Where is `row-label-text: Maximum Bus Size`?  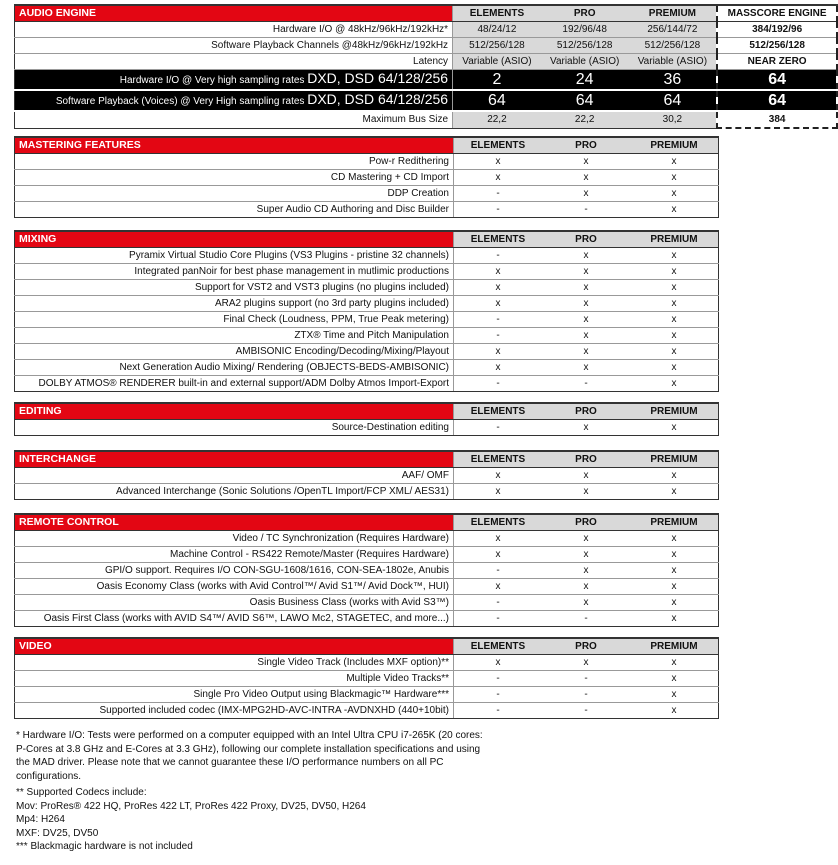 row-label-text: Maximum Bus Size is located at coordinates (405, 120).